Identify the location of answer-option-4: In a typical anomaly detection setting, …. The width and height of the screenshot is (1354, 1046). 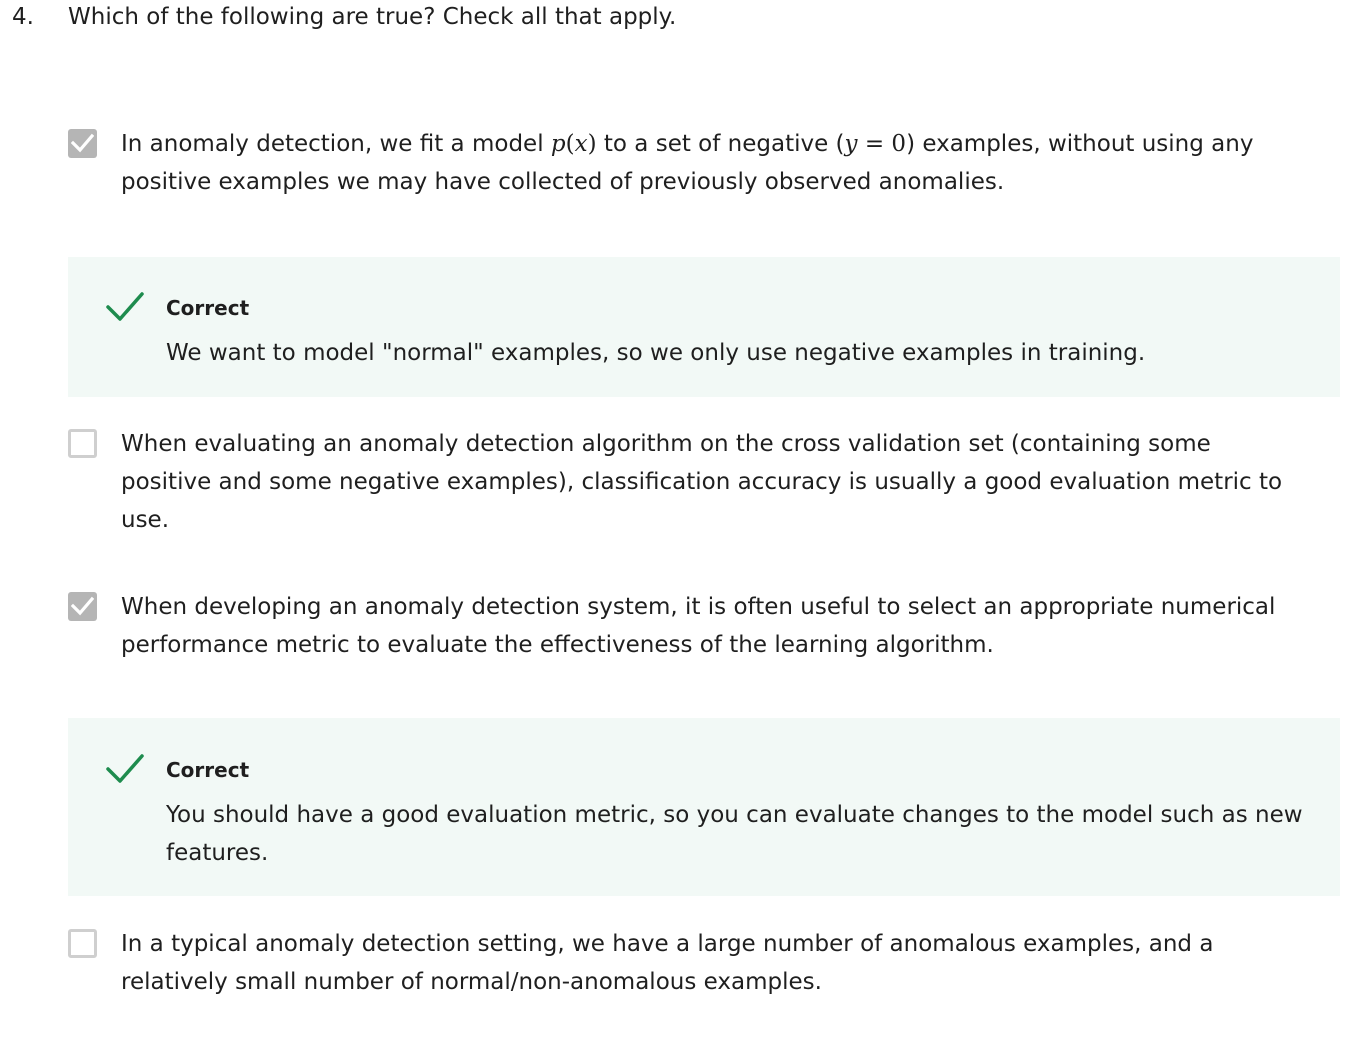
(688, 968).